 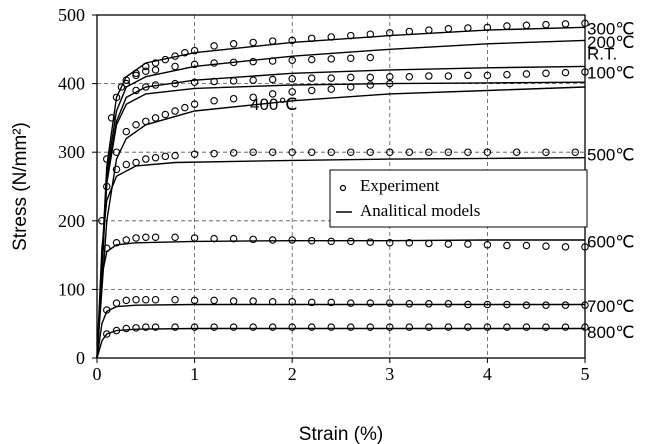 What do you see at coordinates (292, 374) in the screenshot?
I see `x-tick-label: 2` at bounding box center [292, 374].